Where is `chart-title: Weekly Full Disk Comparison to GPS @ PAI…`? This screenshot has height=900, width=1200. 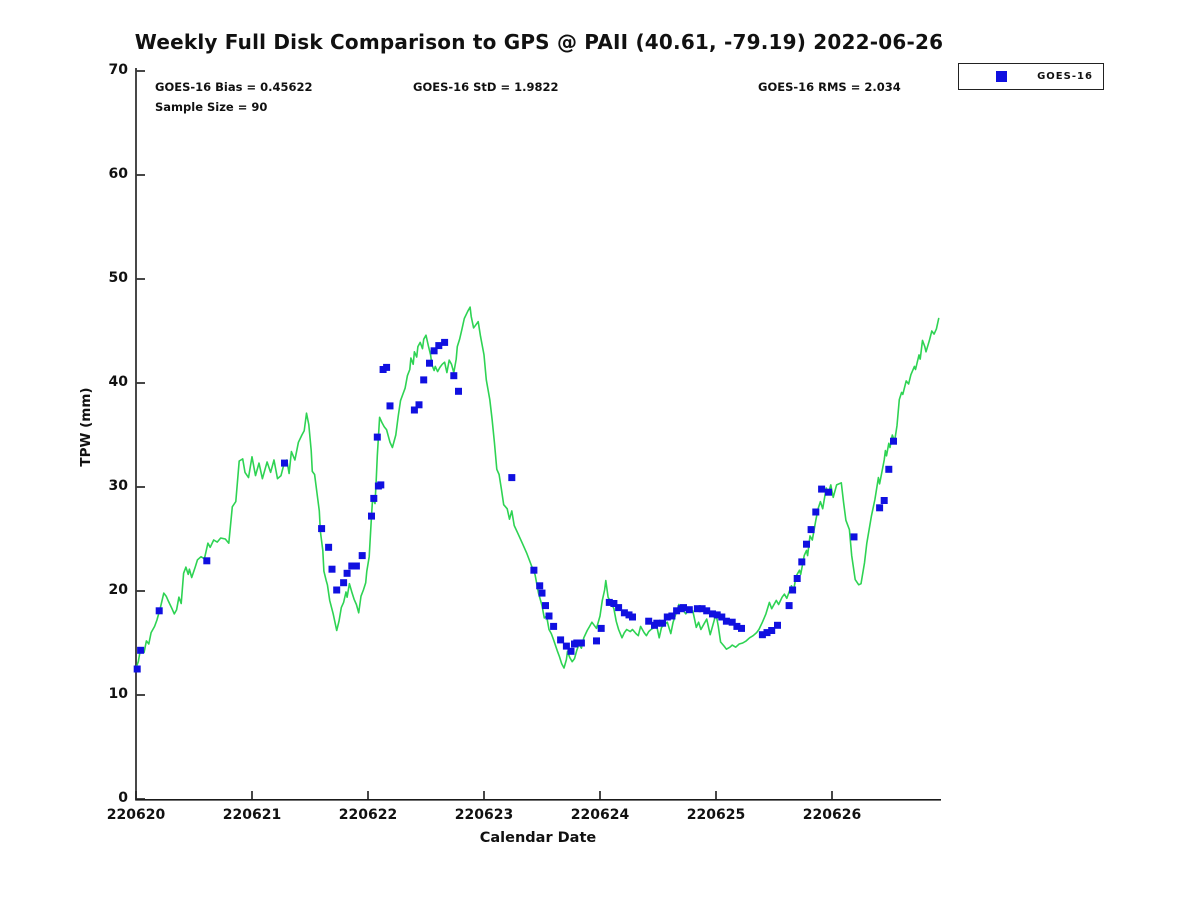
chart-title: Weekly Full Disk Comparison to GPS @ PAI… is located at coordinates (539, 42).